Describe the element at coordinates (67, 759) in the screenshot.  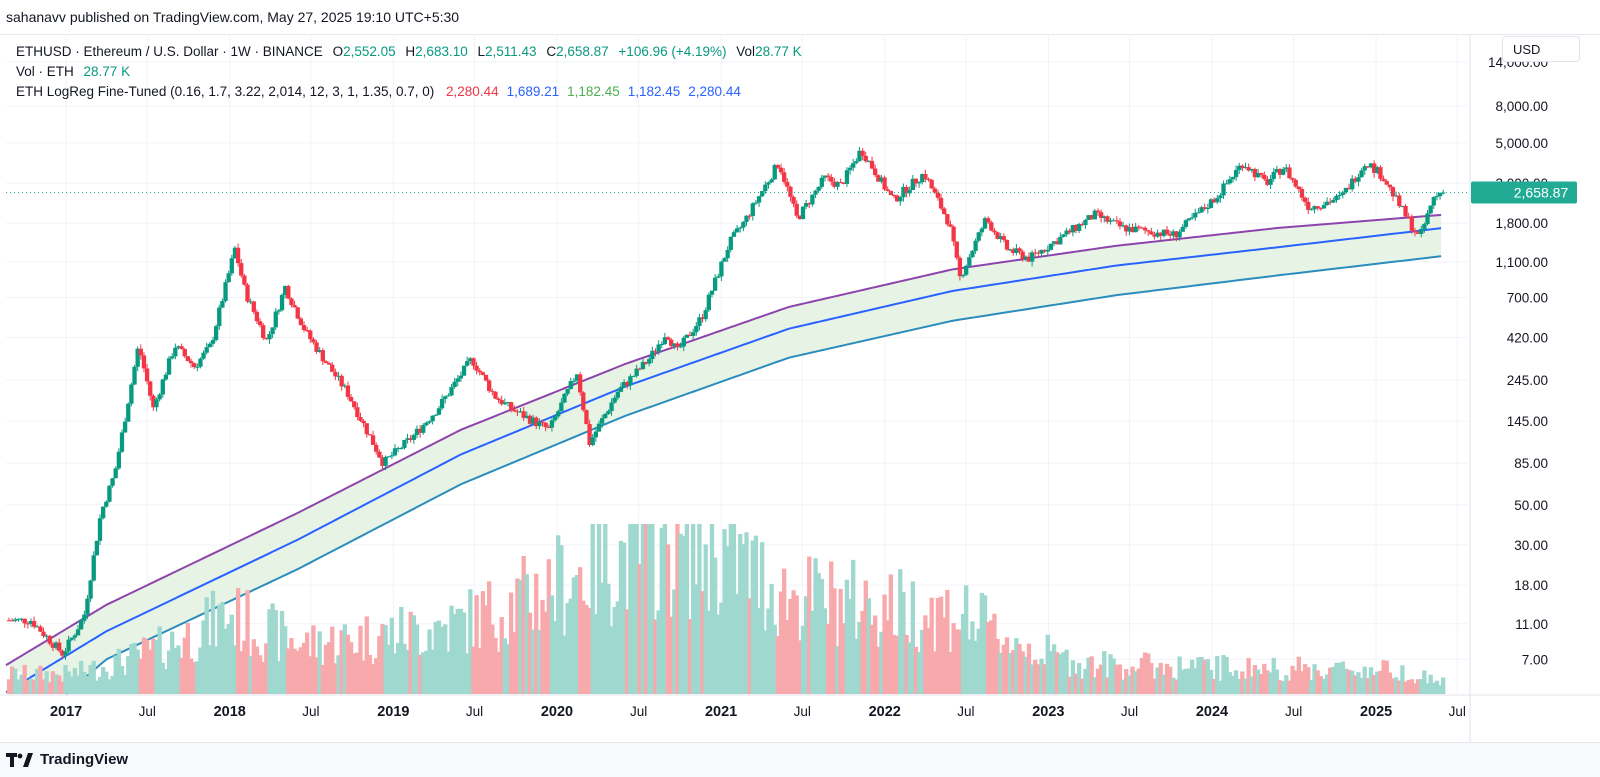
I see `tradingview-logo: TradingView` at that location.